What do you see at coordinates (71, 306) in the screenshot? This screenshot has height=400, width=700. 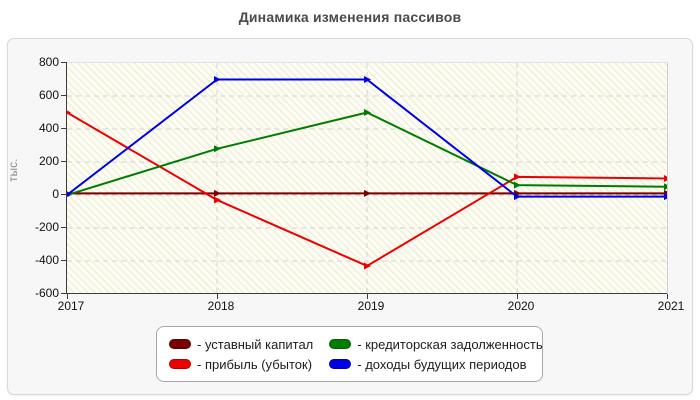 I see `x-tick-label: 2017` at bounding box center [71, 306].